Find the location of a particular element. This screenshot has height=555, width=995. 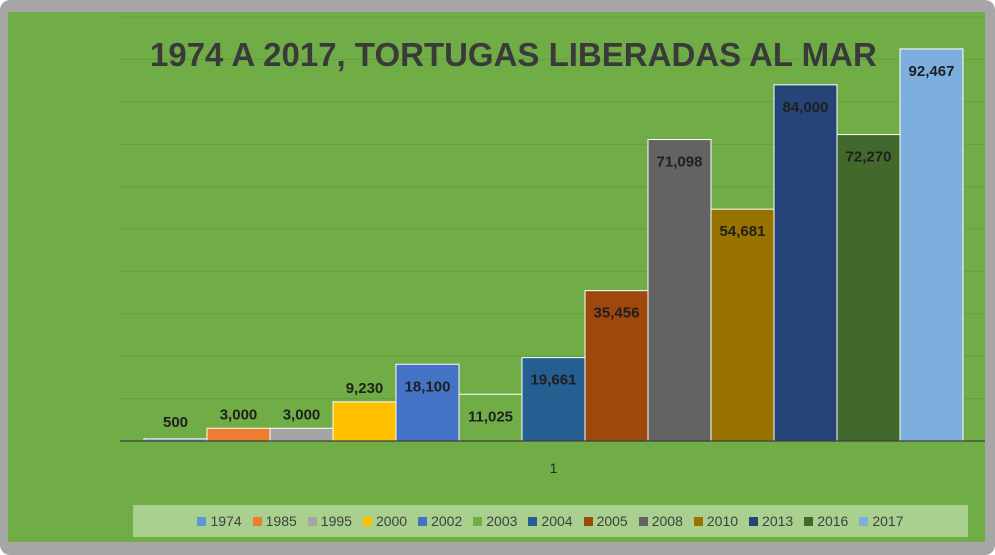

legend-item-2005: 2005 is located at coordinates (605, 521).